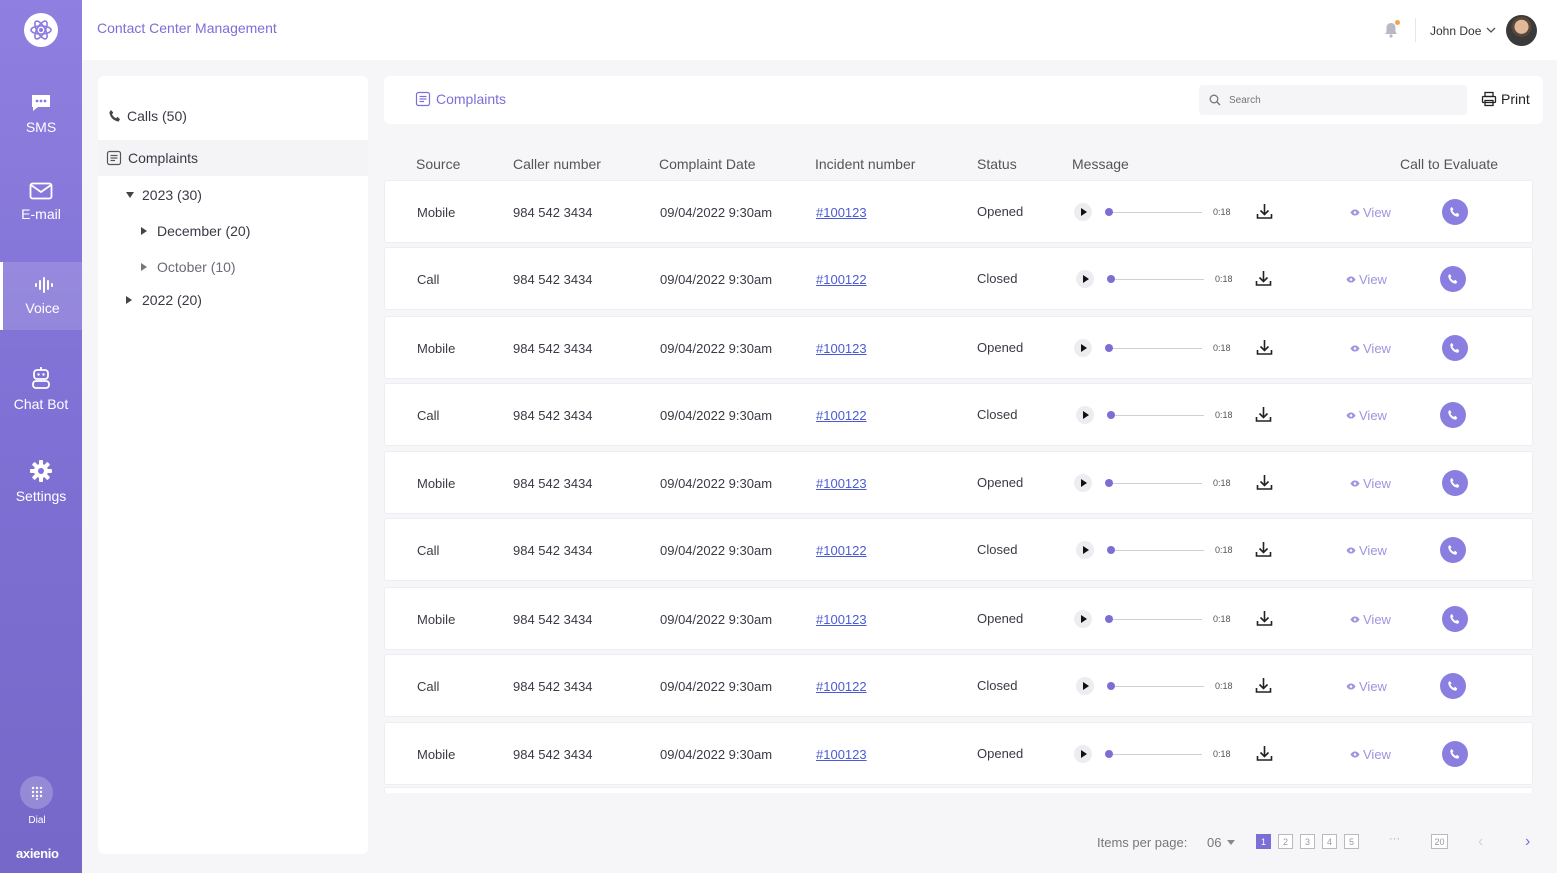 This screenshot has height=873, width=1557. What do you see at coordinates (233, 195) in the screenshot?
I see `tree-item-2023: 2023 (30)` at bounding box center [233, 195].